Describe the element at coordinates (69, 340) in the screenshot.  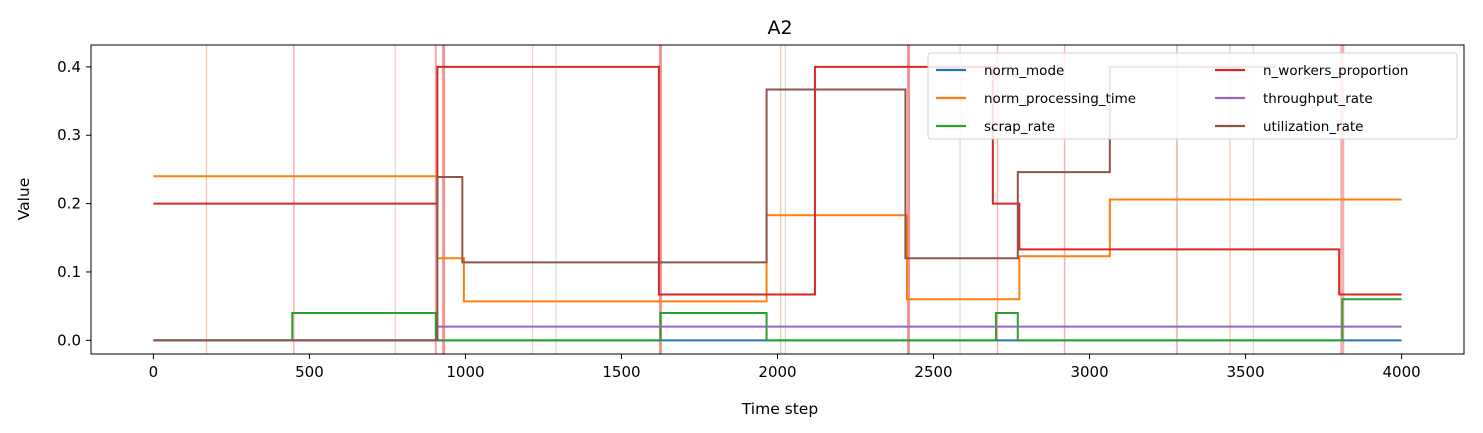
I see `y-tick-label: 0.0` at that location.